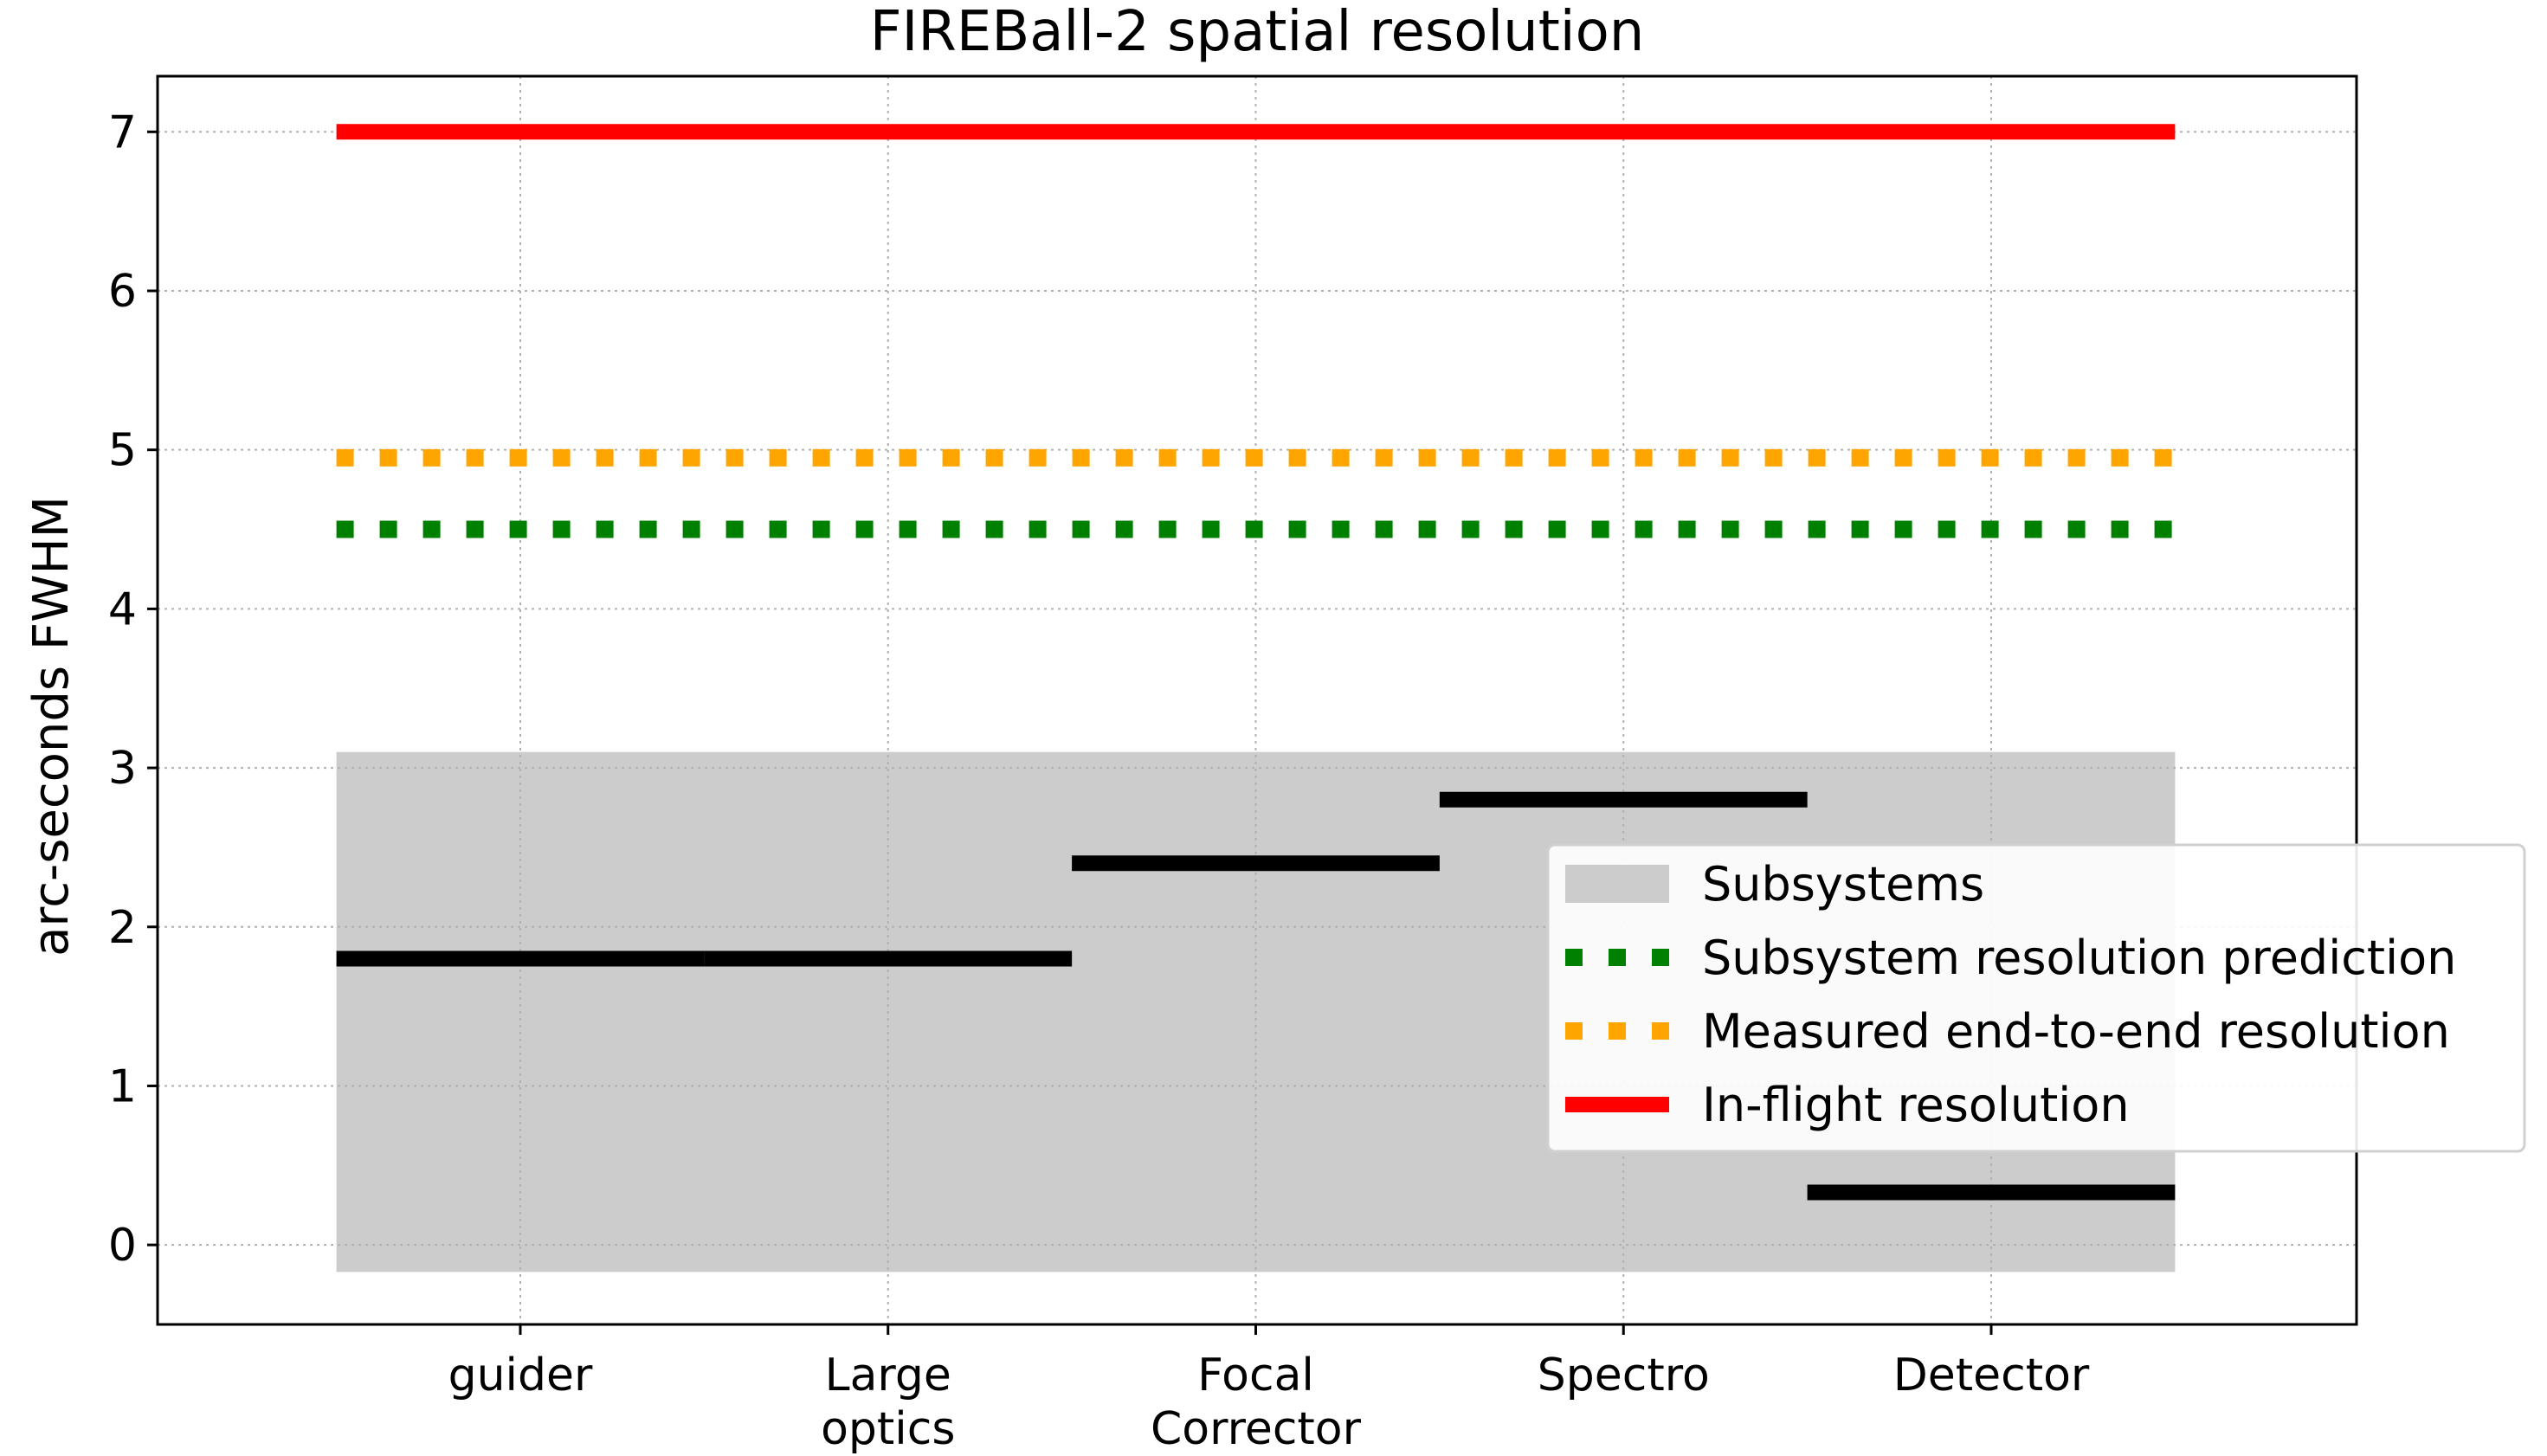 This screenshot has width=2547, height=1456. I want to click on x-tick-label: Large optics, so click(888, 1402).